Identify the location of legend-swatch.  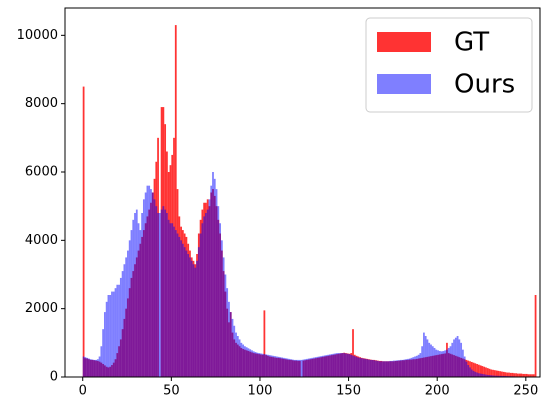
(404, 42).